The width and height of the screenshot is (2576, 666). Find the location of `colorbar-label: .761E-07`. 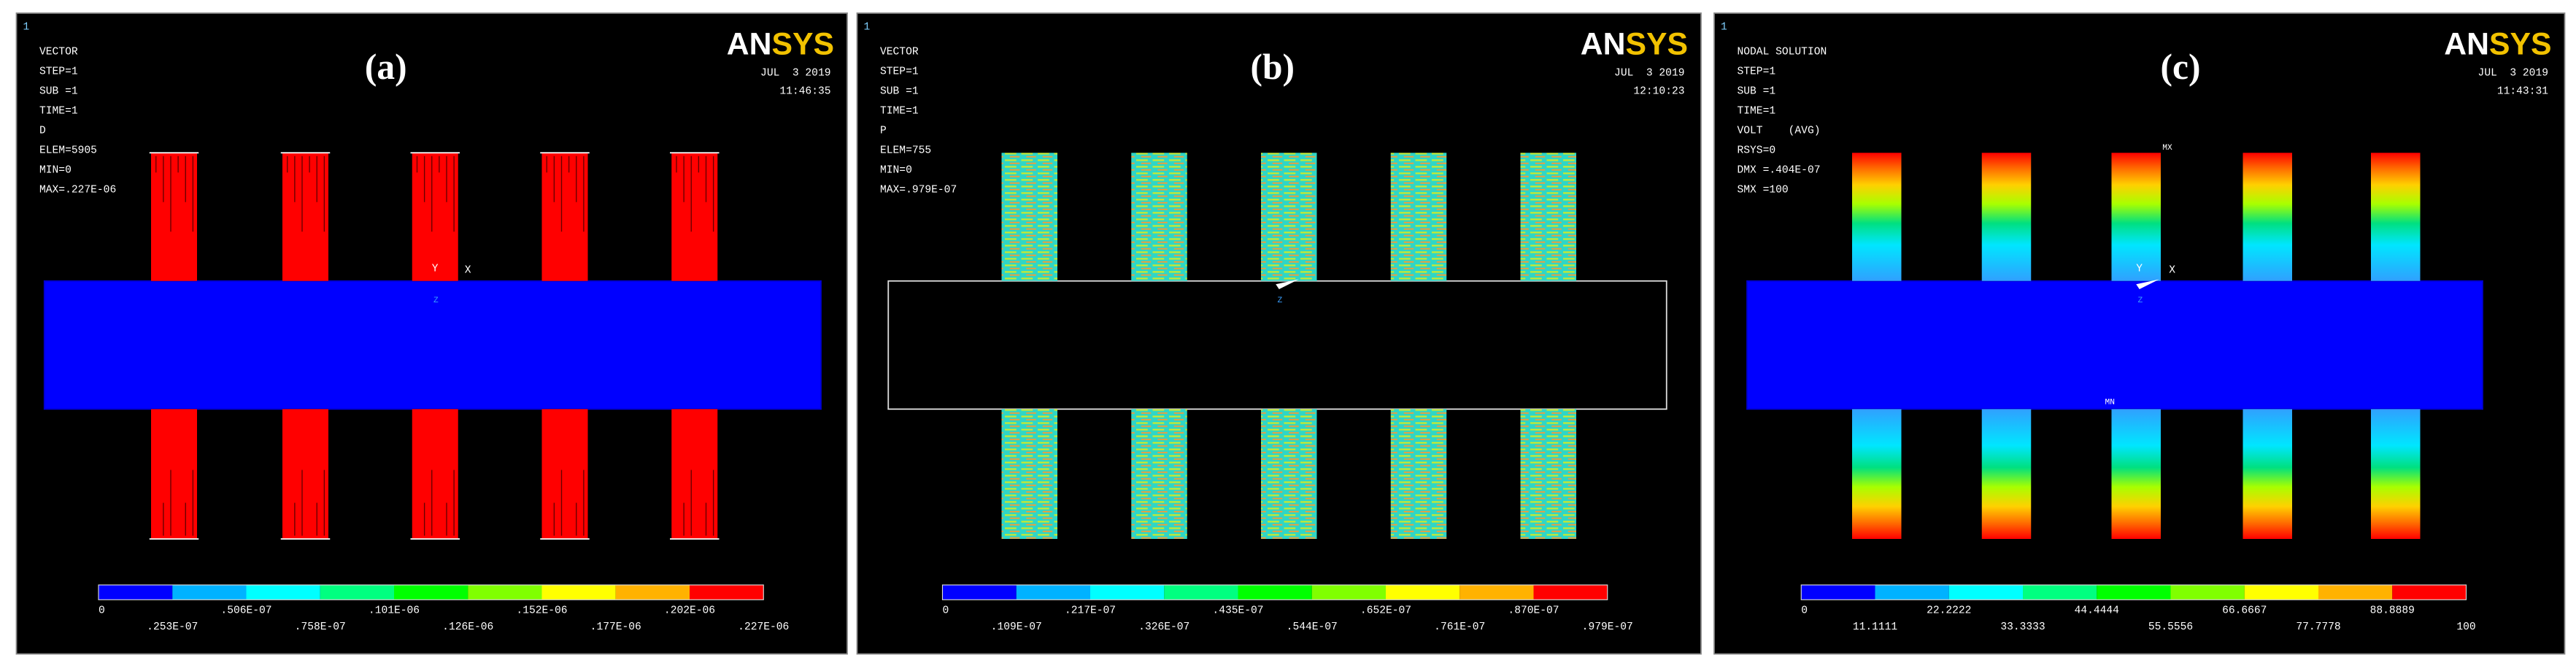

colorbar-label: .761E-07 is located at coordinates (1459, 627).